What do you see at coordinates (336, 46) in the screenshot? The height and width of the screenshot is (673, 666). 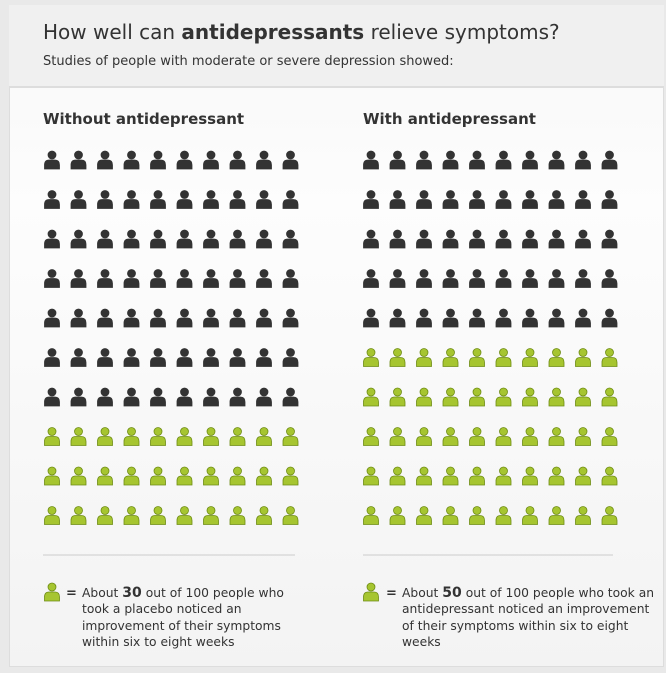 I see `header-band` at bounding box center [336, 46].